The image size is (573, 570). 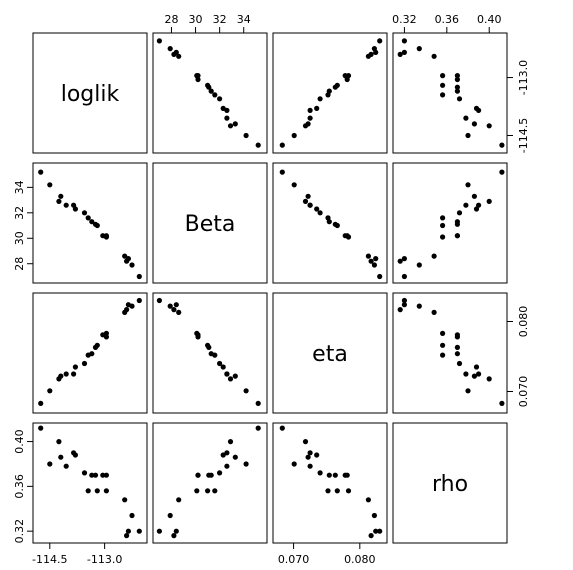 What do you see at coordinates (90, 94) in the screenshot?
I see `diagonal-label-loglik: loglik` at bounding box center [90, 94].